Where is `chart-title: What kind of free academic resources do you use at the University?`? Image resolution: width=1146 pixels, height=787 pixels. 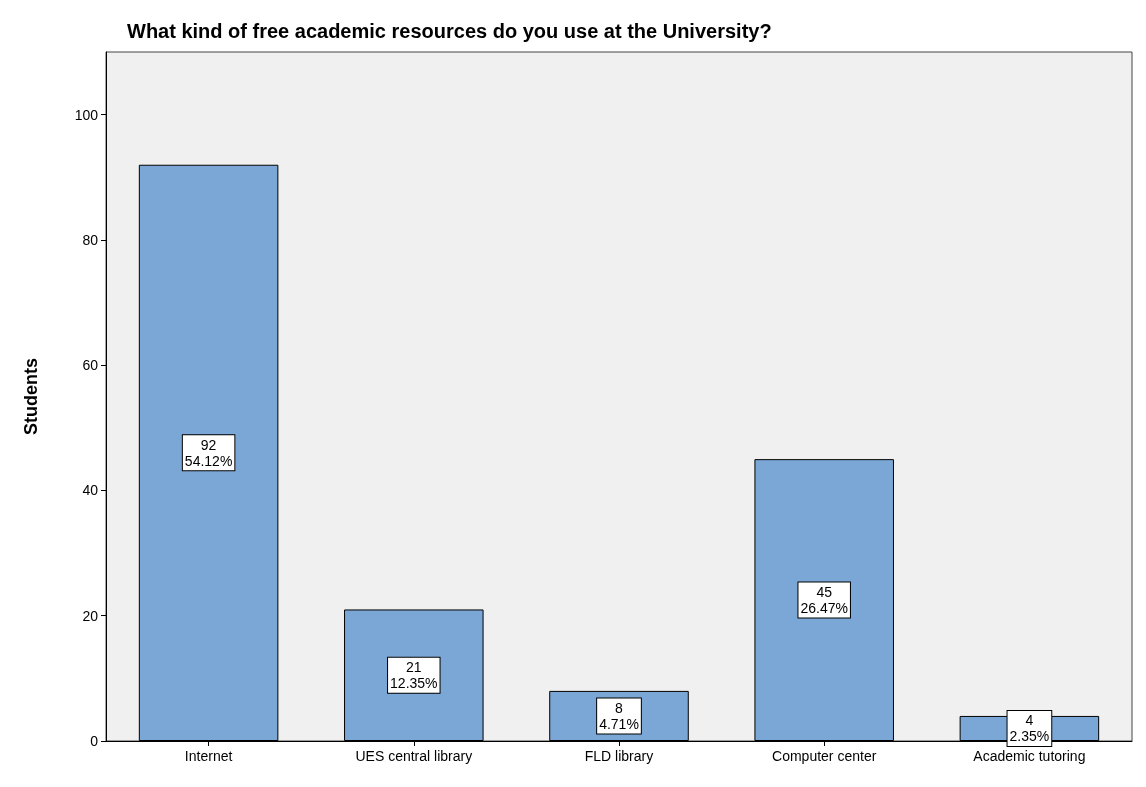
chart-title: What kind of free academic resources do you use at the University? is located at coordinates (449, 31).